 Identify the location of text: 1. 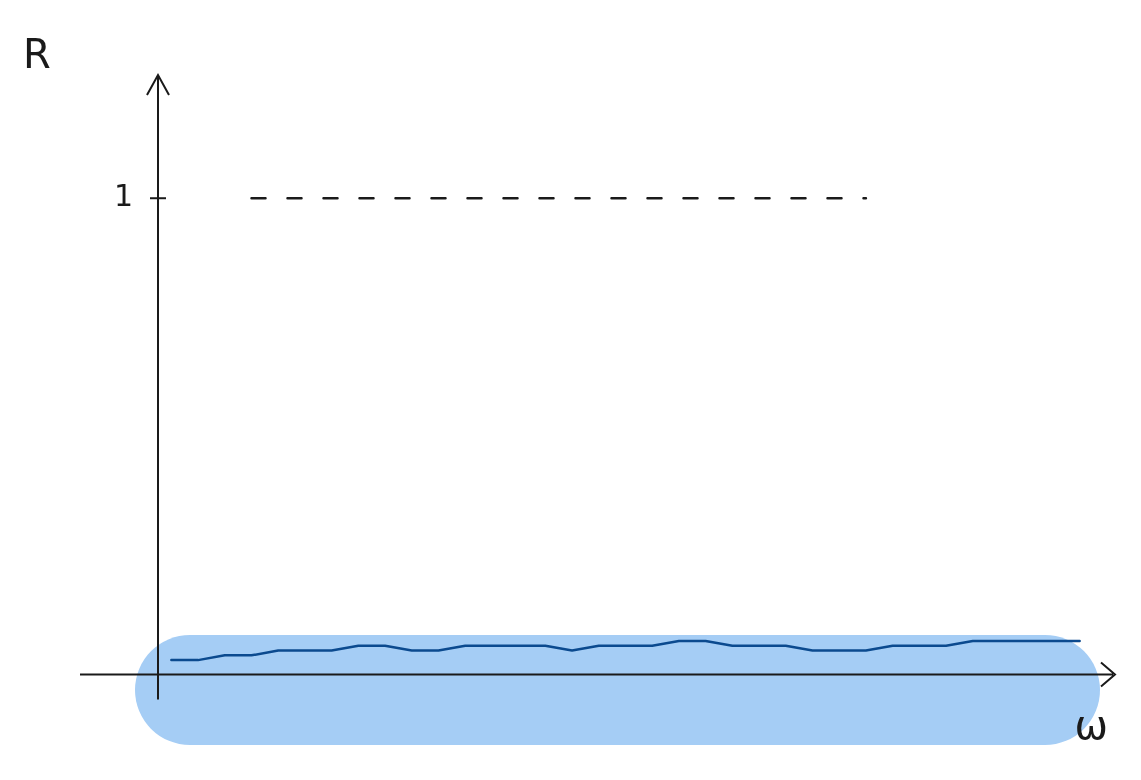
(123, 196).